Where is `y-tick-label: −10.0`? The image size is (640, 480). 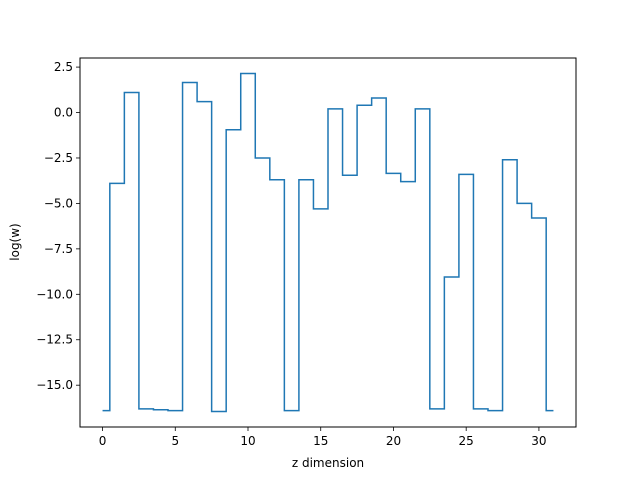
y-tick-label: −10.0 is located at coordinates (54, 294).